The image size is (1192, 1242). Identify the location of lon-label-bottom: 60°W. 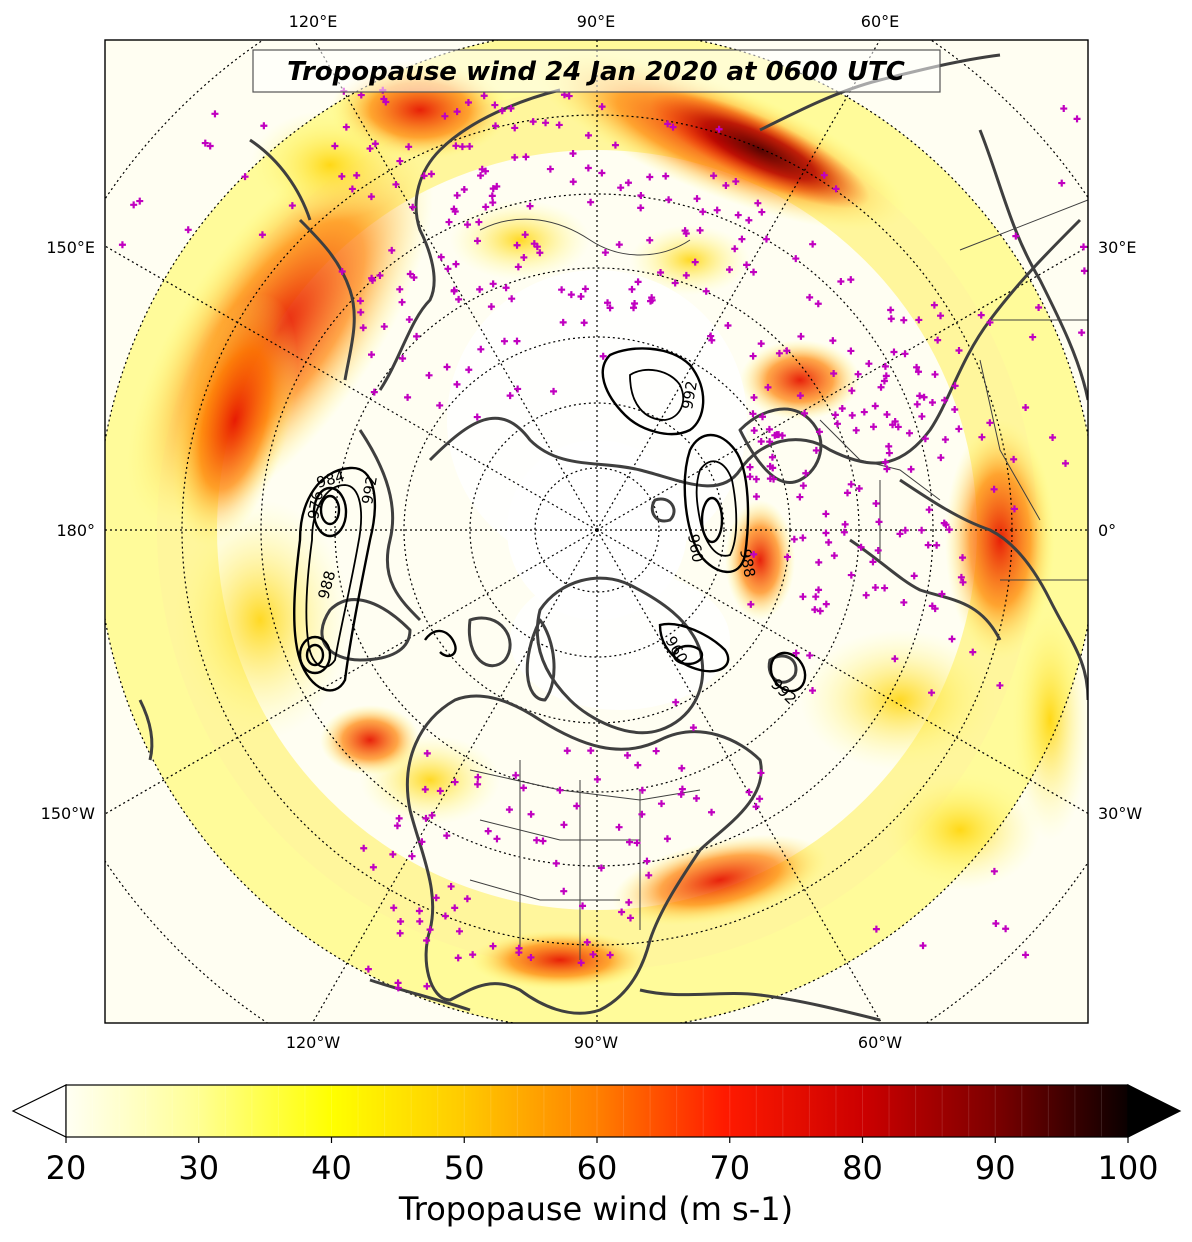
(880, 1042).